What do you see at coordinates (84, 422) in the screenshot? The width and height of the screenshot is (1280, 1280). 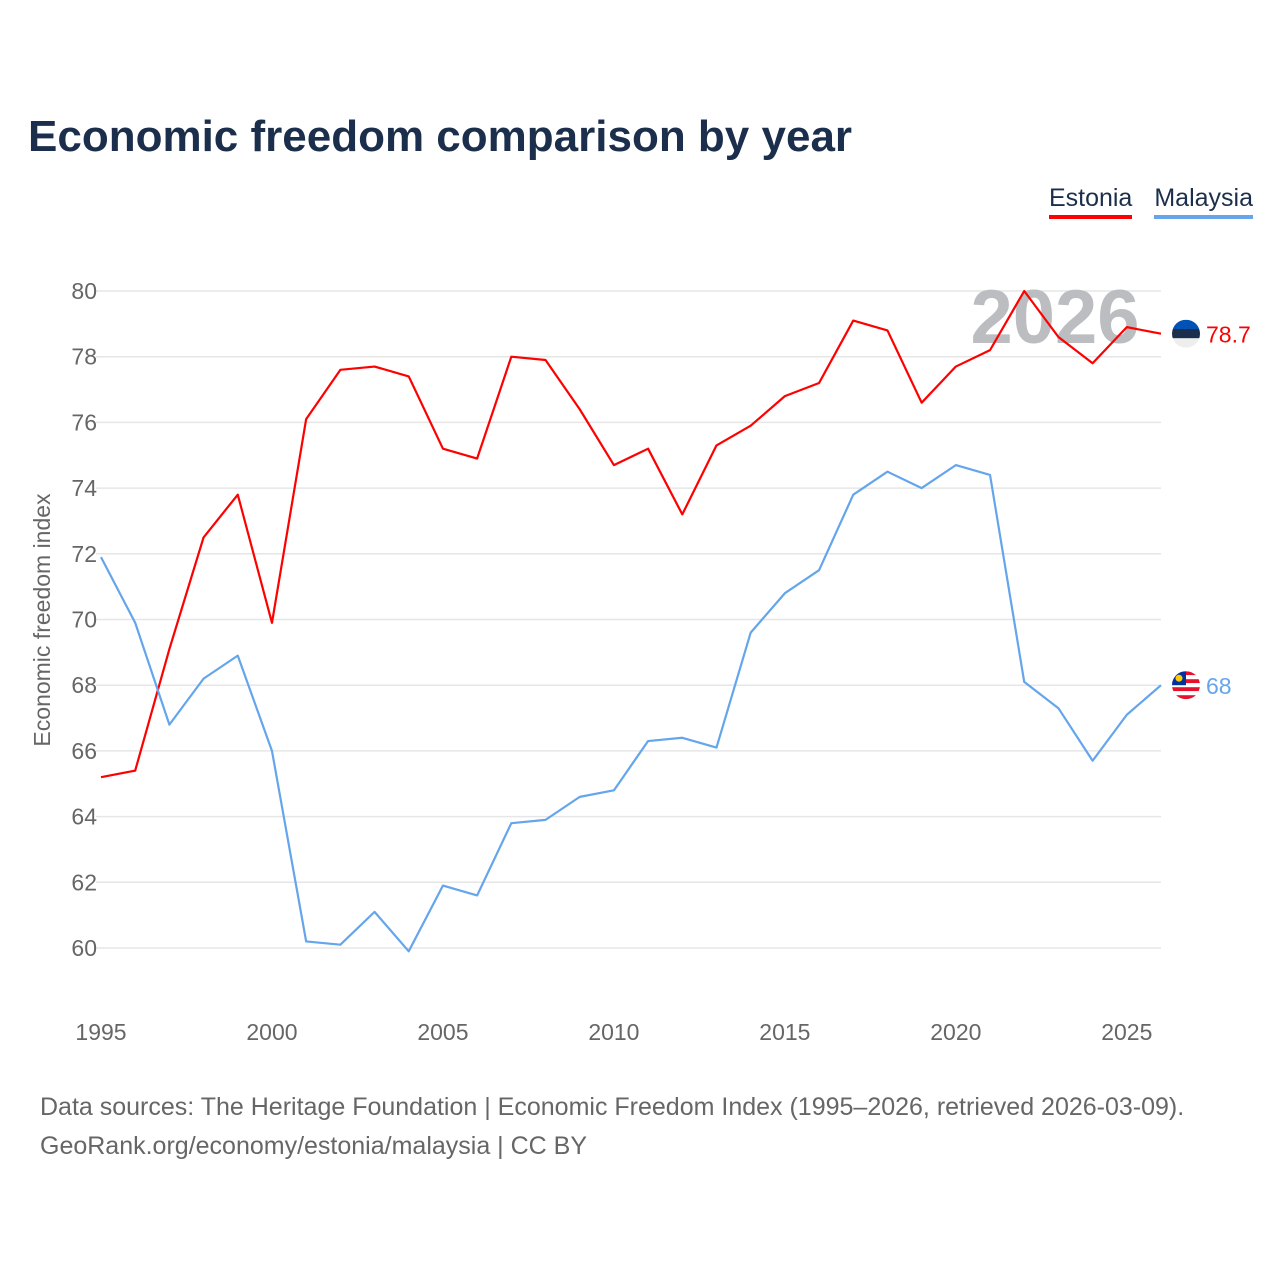 I see `y-tick-76: 76` at bounding box center [84, 422].